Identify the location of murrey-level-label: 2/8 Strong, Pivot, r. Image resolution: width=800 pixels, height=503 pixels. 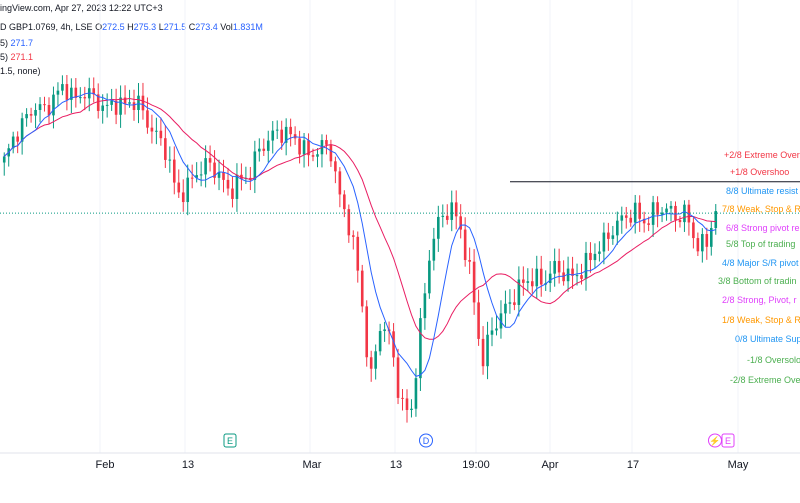
(759, 300).